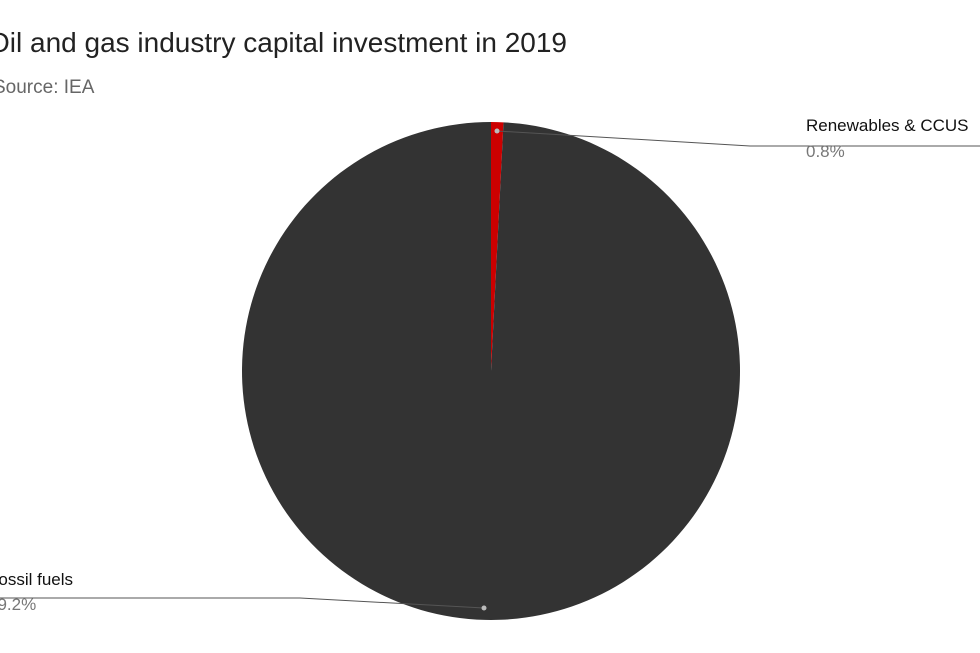 This screenshot has height=653, width=980. What do you see at coordinates (36, 579) in the screenshot?
I see `slice-label: Fossil fuels` at bounding box center [36, 579].